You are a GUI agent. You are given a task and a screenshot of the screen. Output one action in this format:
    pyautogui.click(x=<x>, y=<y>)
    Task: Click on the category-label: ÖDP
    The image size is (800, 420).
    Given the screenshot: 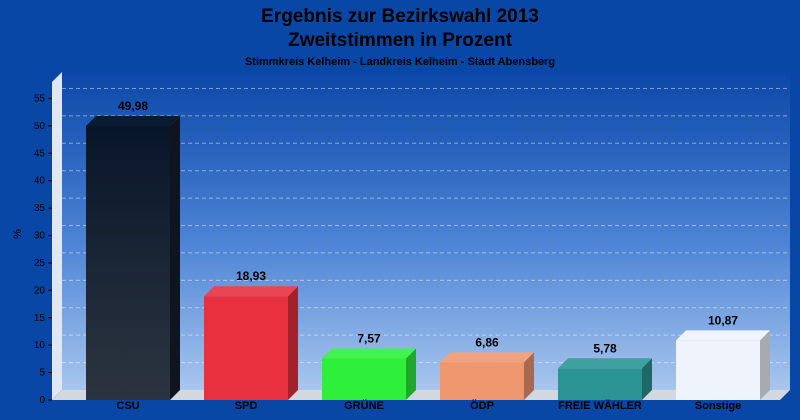 What is the action you would take?
    pyautogui.click(x=482, y=405)
    